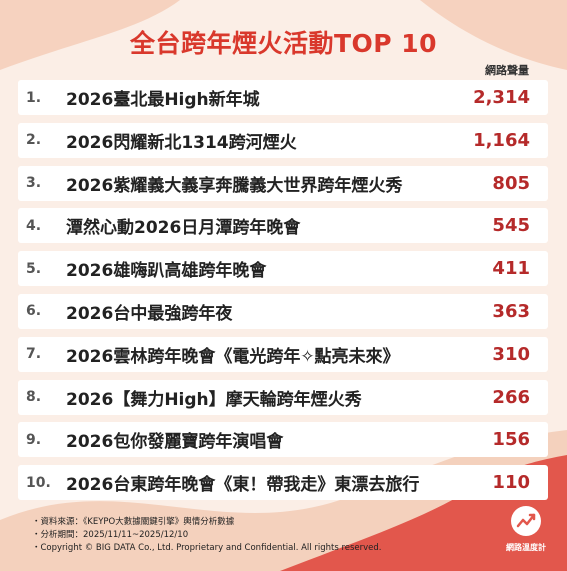 This screenshot has width=567, height=571. Describe the element at coordinates (511, 483) in the screenshot. I see `volume-value: 110` at that location.